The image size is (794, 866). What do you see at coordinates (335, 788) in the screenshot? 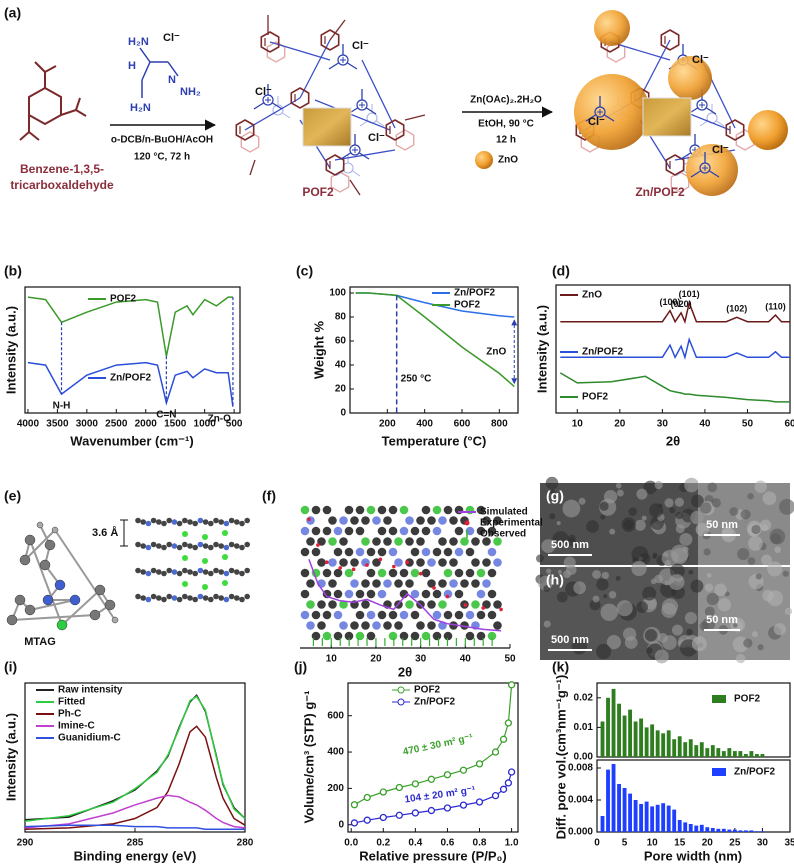
I see `y-tick-label: 200` at bounding box center [335, 788].